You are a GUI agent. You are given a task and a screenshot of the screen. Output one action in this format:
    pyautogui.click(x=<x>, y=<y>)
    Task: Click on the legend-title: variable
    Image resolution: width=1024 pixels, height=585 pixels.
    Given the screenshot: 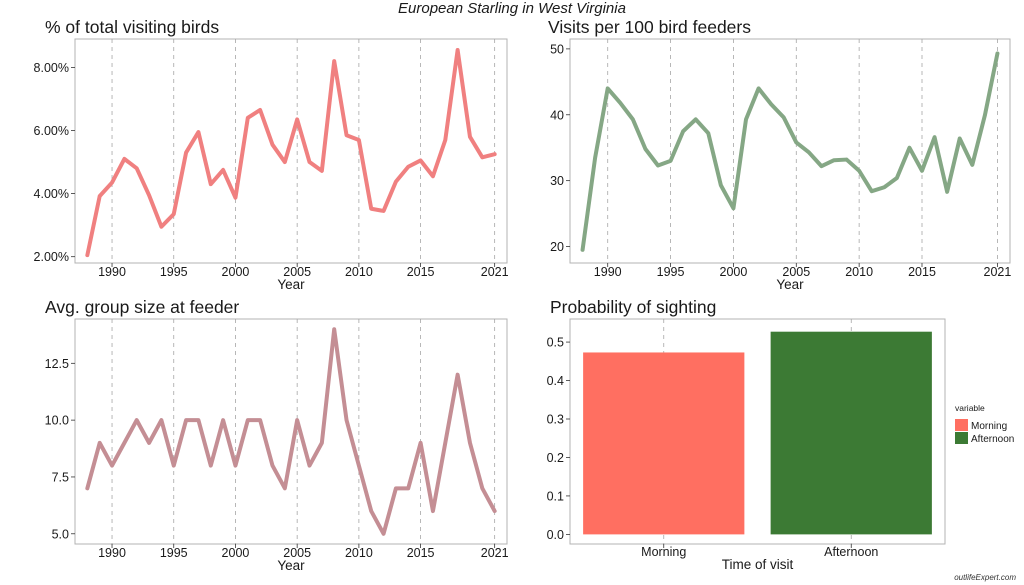 What is the action you would take?
    pyautogui.click(x=970, y=408)
    